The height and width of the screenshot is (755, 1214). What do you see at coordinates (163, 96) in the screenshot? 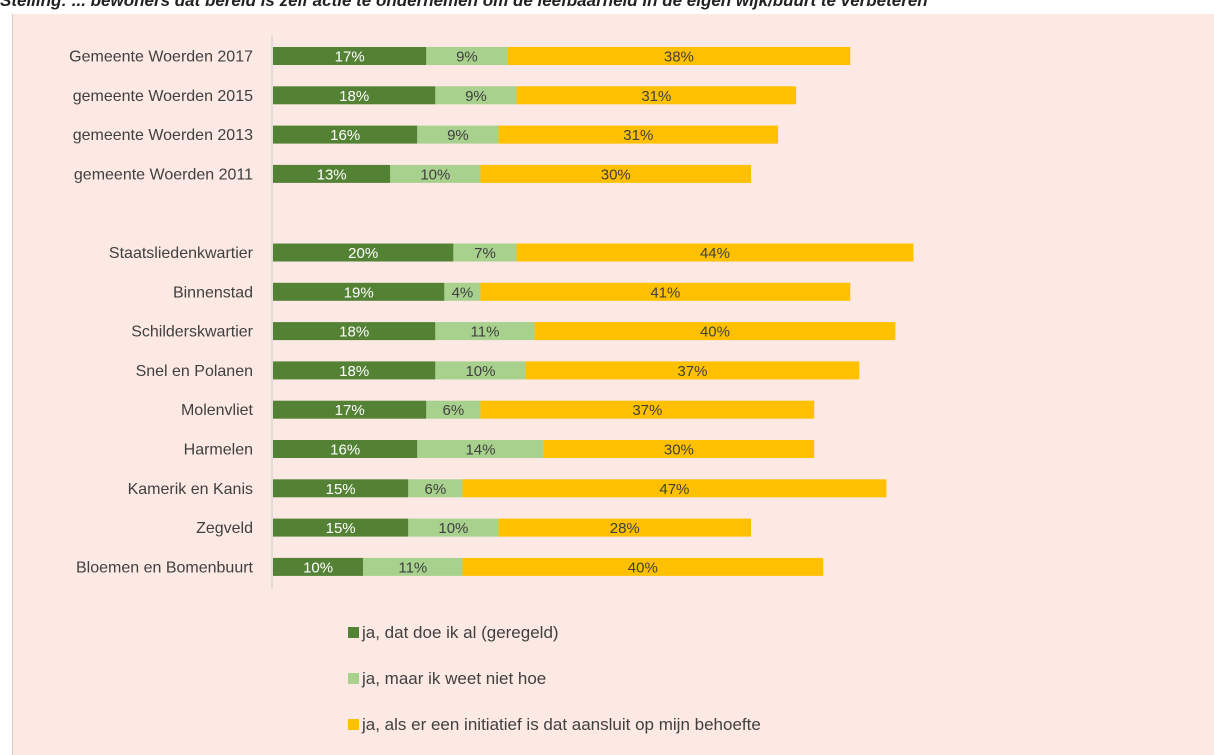
I see `category-label: gemeente Woerden 2015` at bounding box center [163, 96].